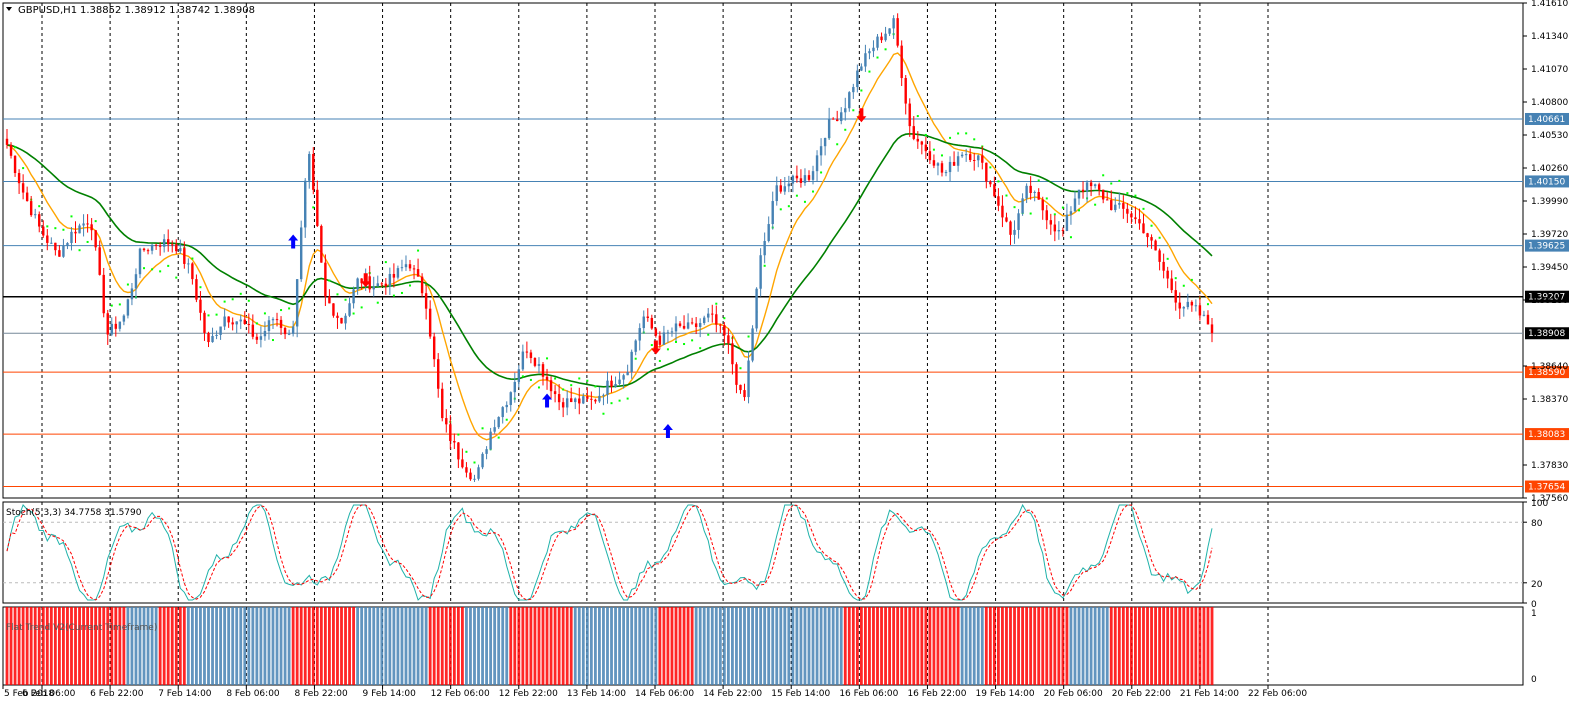  Describe the element at coordinates (1546, 334) in the screenshot. I see `level-badge-label: 1.38908` at that location.